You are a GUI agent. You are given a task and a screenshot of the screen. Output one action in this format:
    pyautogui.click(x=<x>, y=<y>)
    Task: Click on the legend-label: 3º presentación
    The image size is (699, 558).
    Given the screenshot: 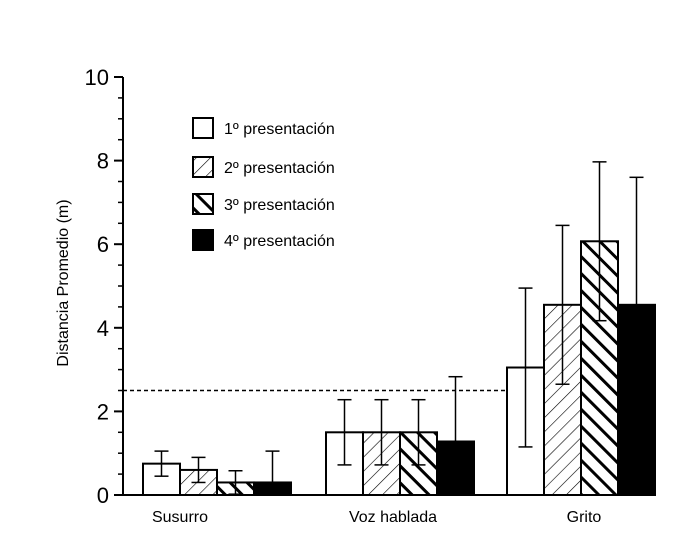 What is the action you would take?
    pyautogui.click(x=279, y=205)
    